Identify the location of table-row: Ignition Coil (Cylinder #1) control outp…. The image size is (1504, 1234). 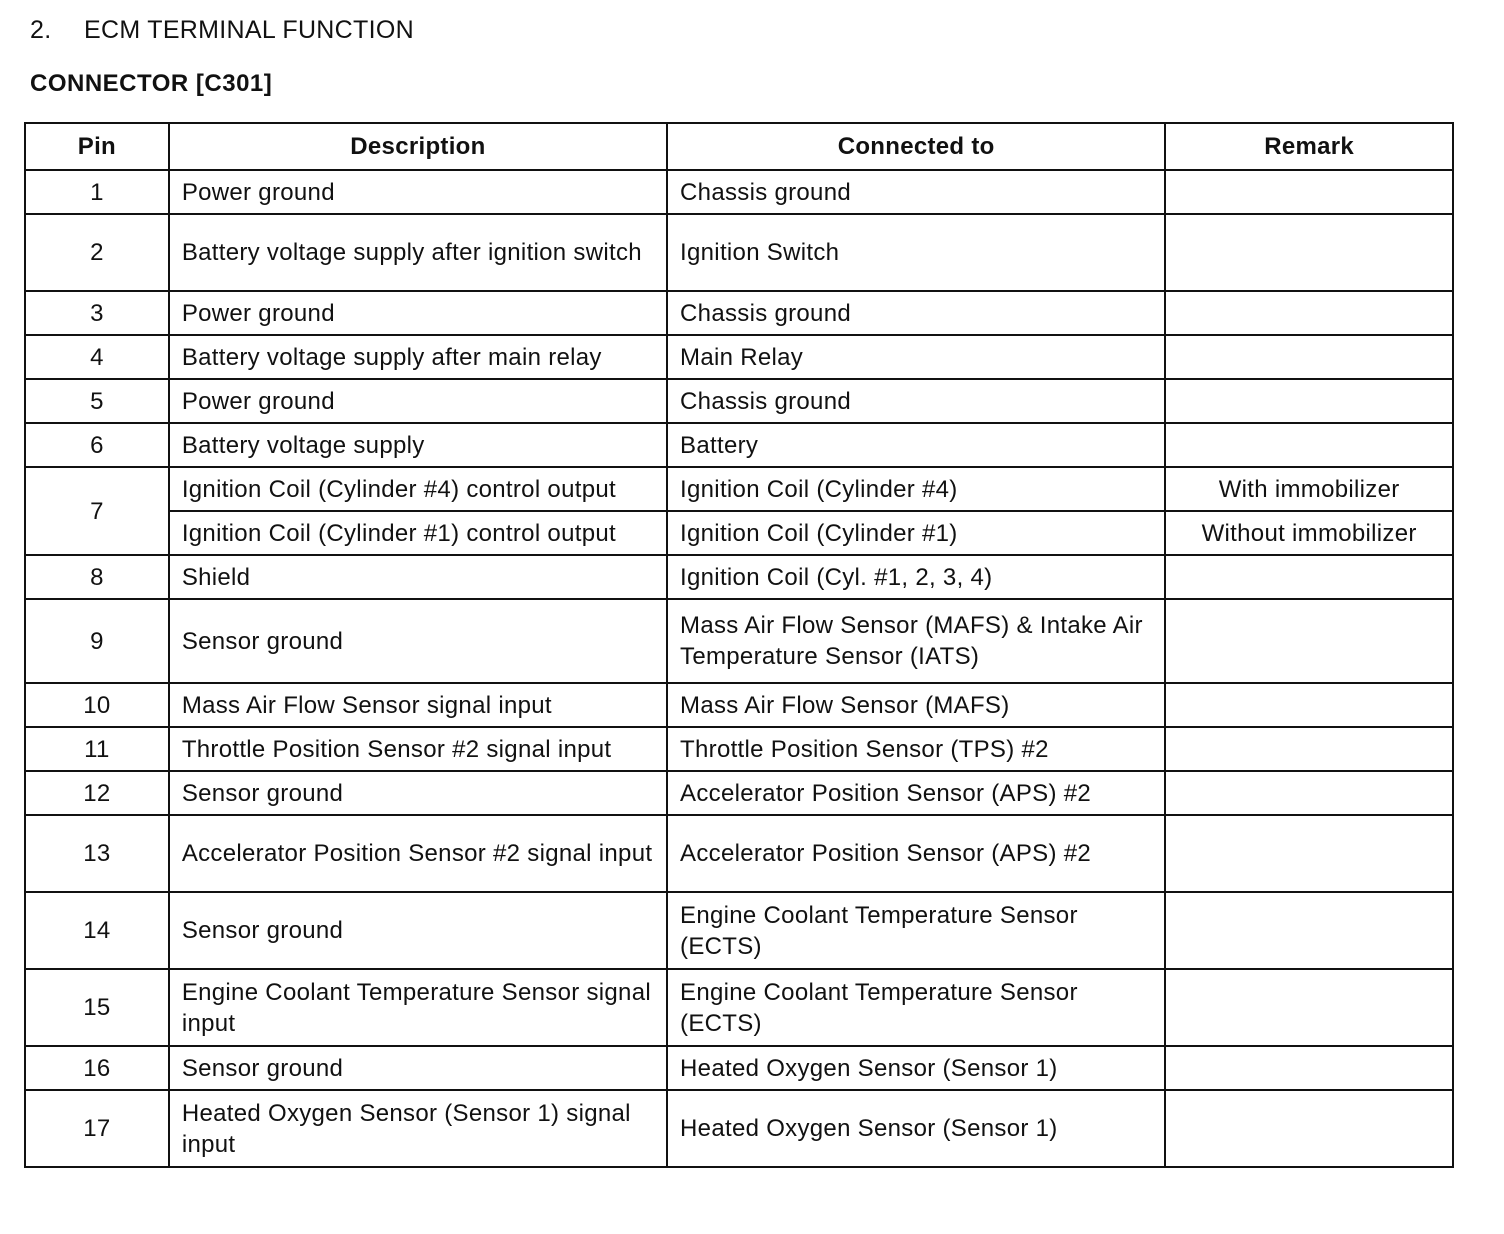
(739, 533).